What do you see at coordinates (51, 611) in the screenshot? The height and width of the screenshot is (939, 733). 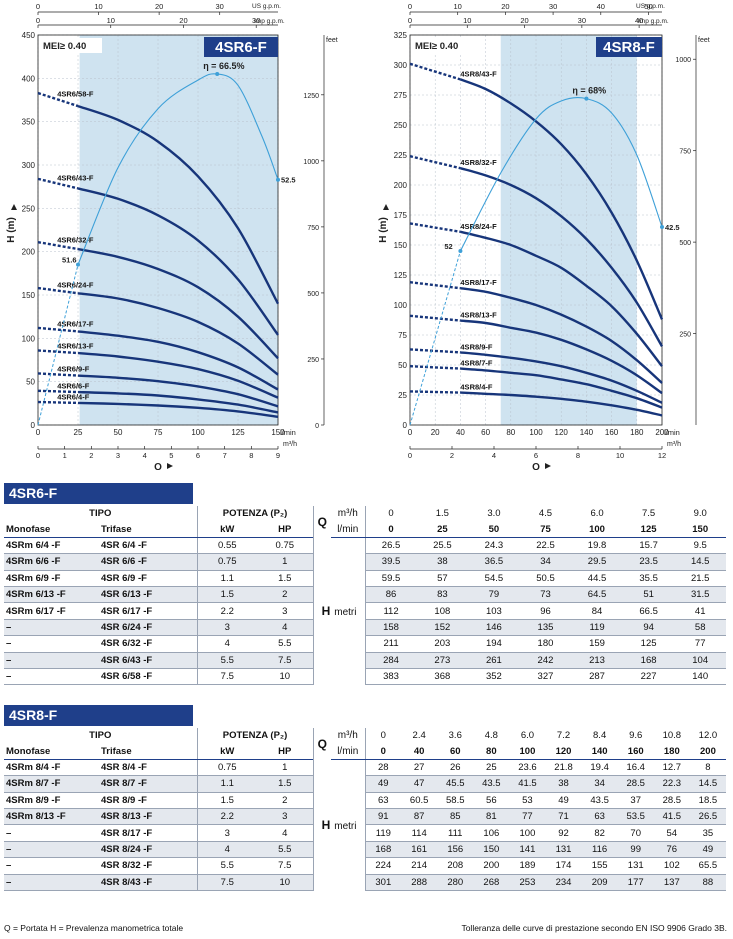 I see `cell-monofase: 4SRm 6/17 -F` at bounding box center [51, 611].